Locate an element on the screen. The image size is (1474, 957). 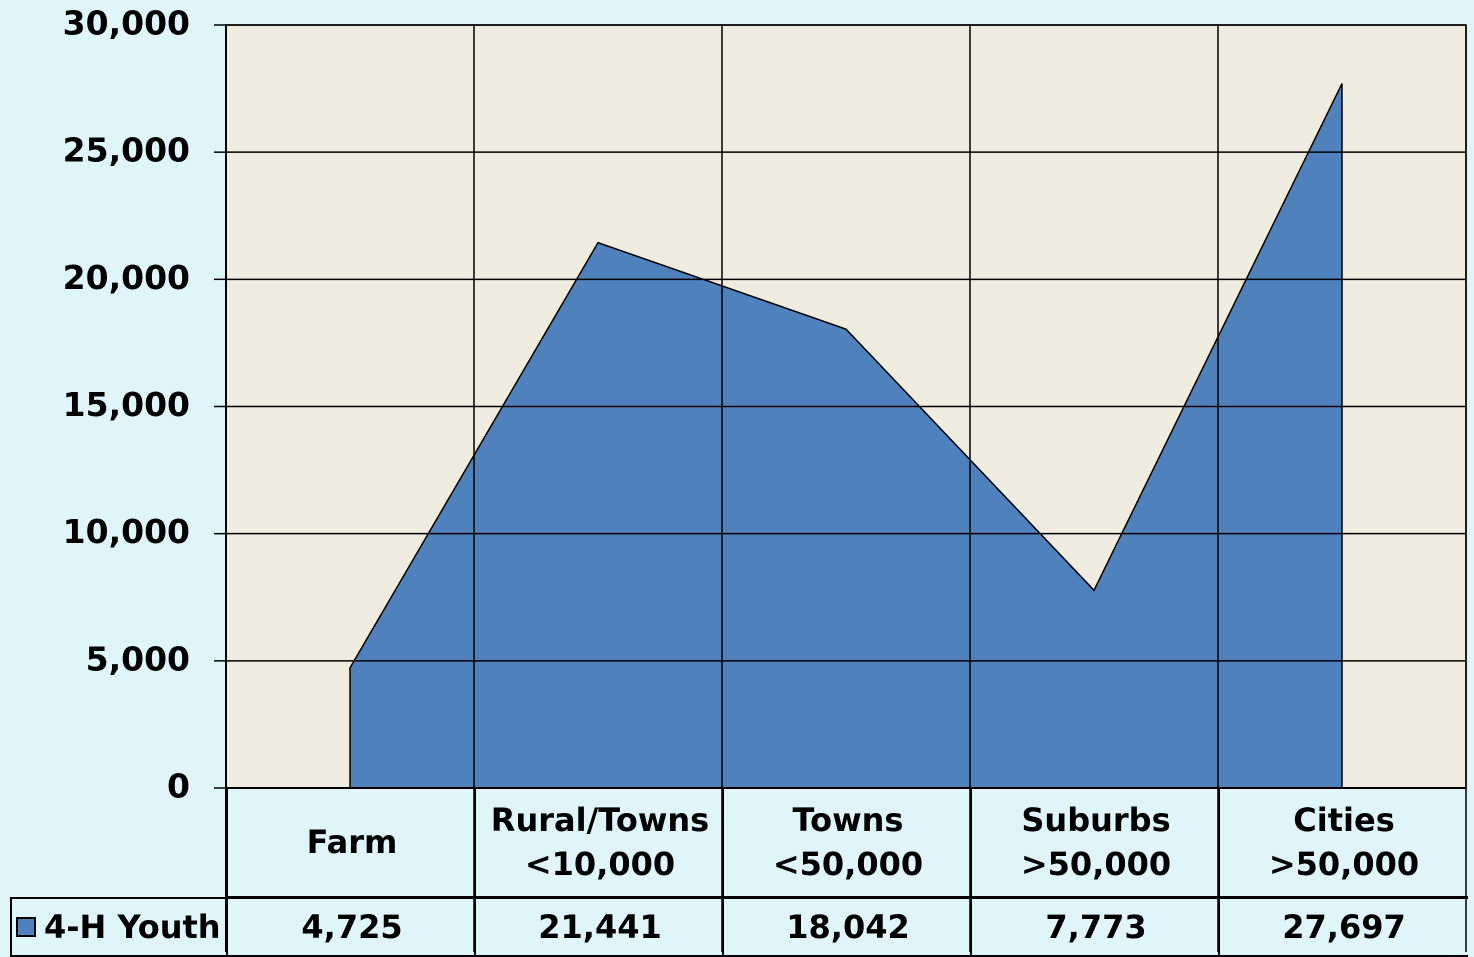
x-tick-label-text: Rural/Towns <10,000 is located at coordinates (600, 842).